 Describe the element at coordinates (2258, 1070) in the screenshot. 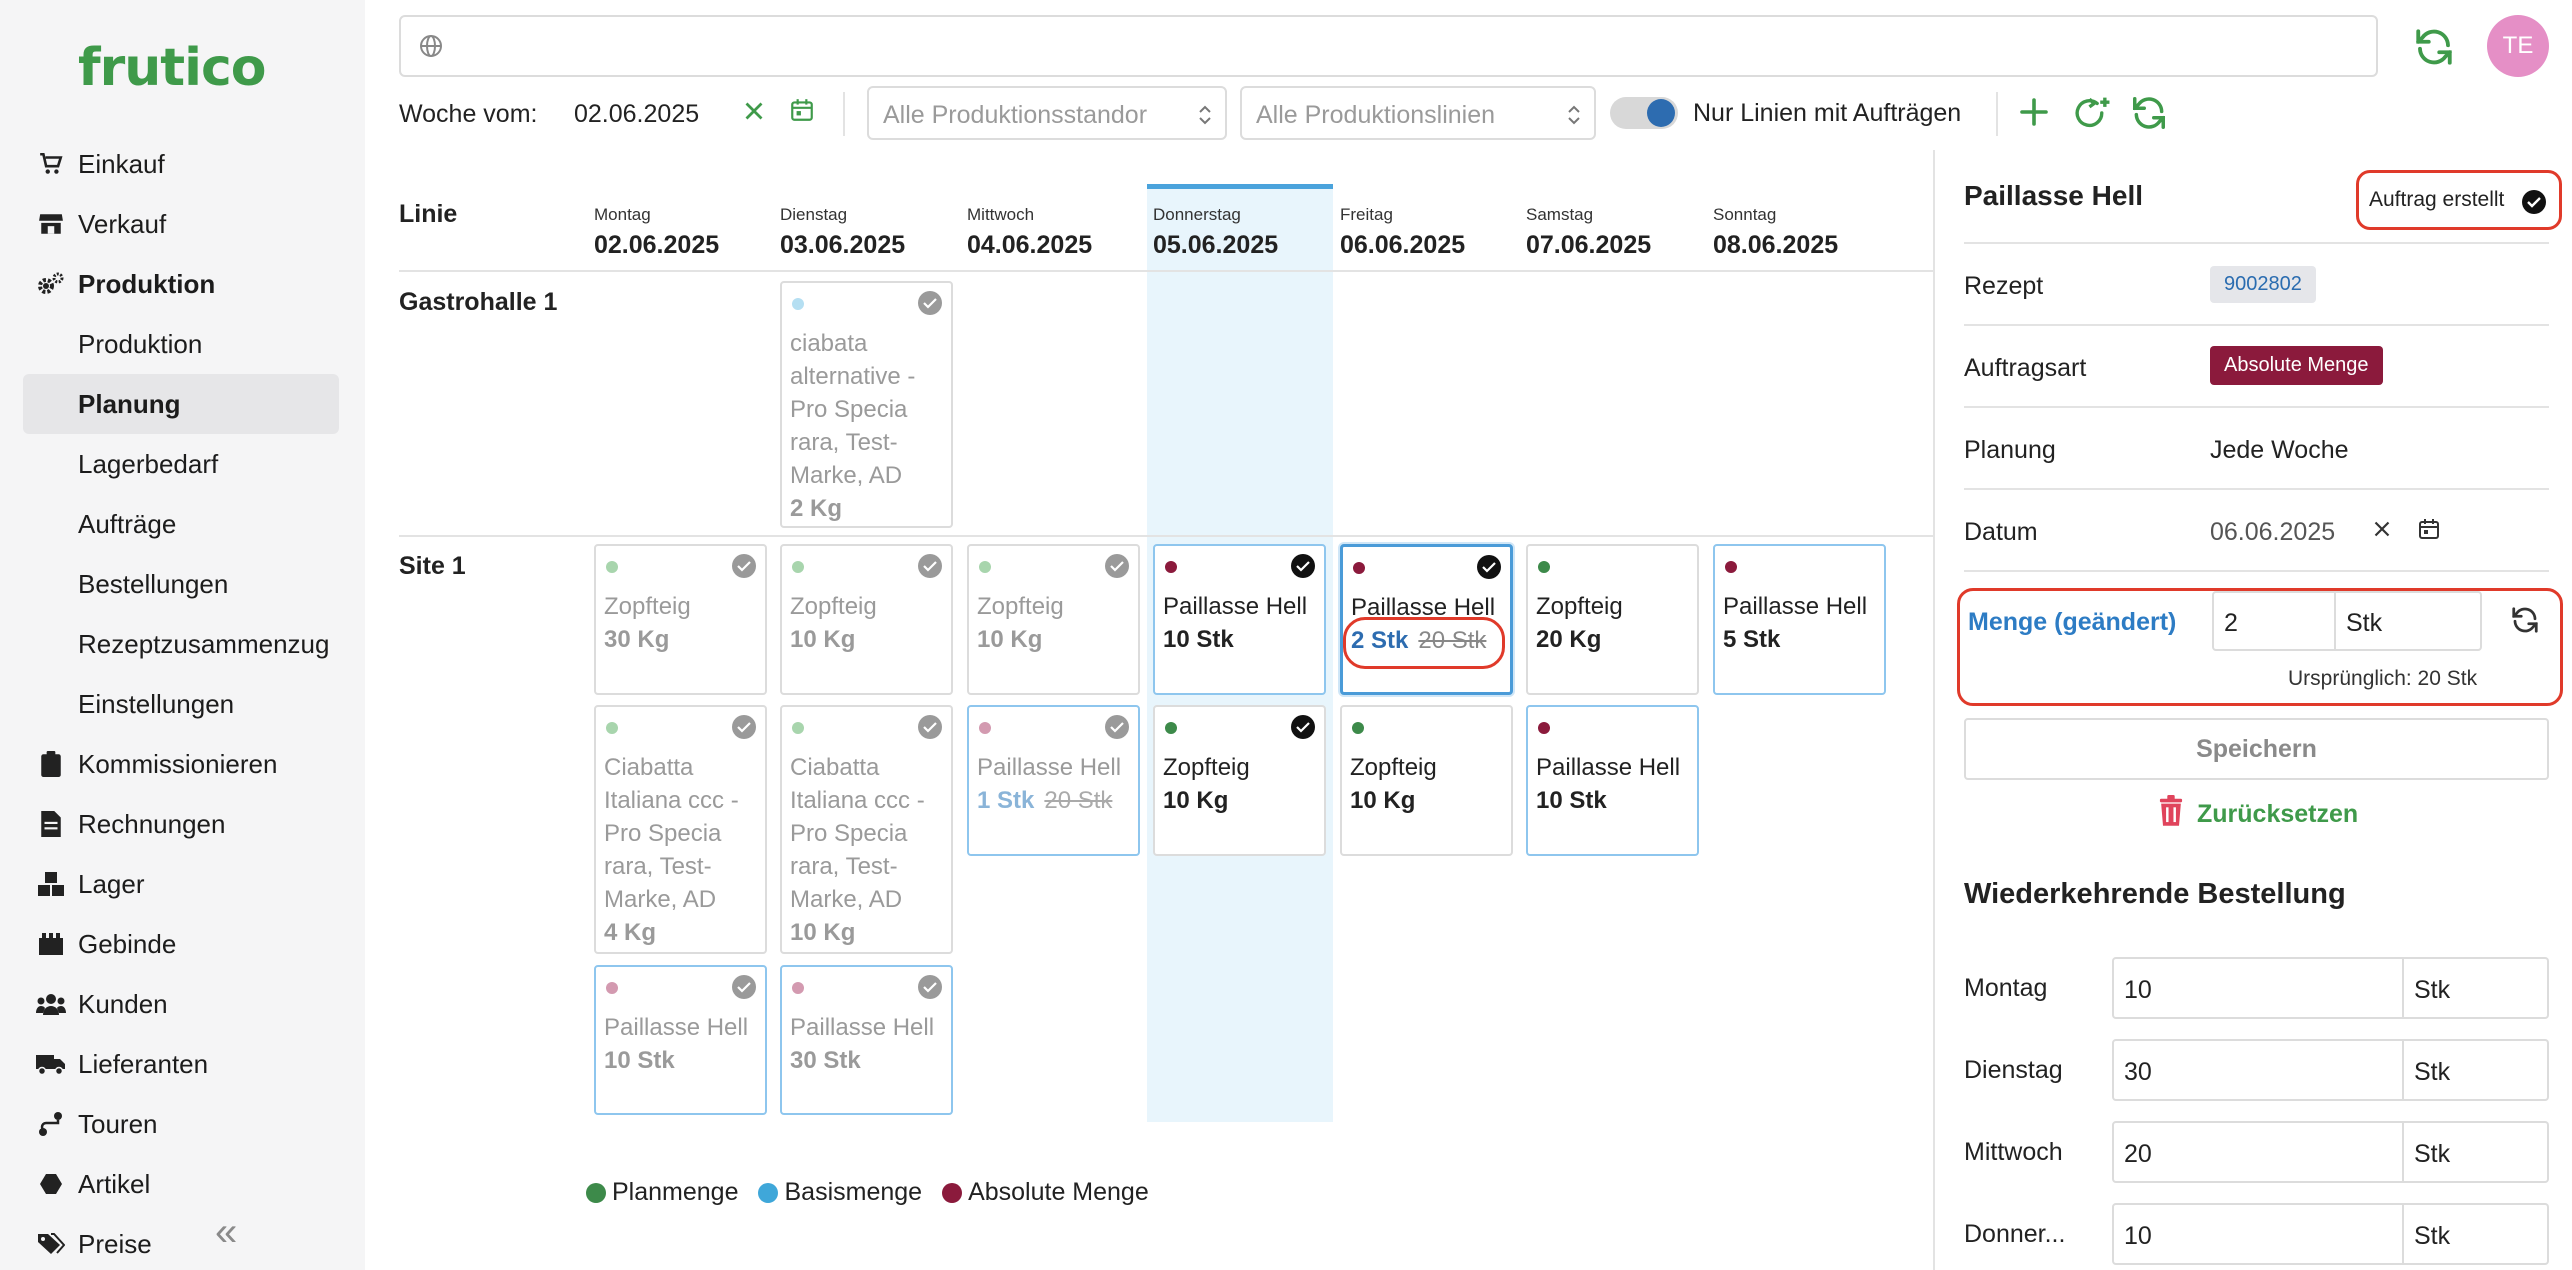

I see `recurring-value-input: 30` at that location.